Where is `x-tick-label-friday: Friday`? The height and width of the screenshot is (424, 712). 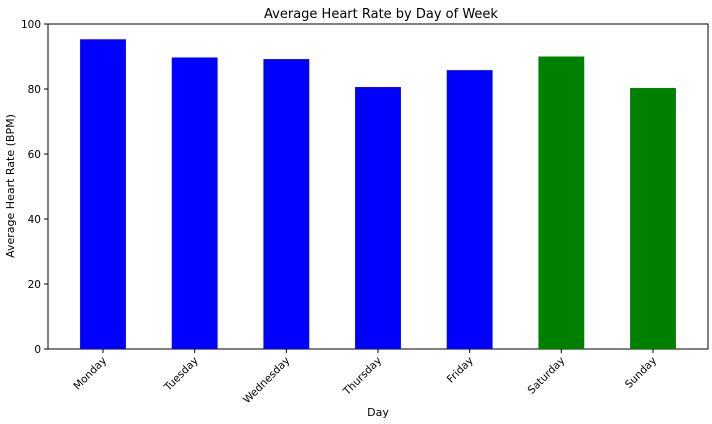 x-tick-label-friday: Friday is located at coordinates (460, 370).